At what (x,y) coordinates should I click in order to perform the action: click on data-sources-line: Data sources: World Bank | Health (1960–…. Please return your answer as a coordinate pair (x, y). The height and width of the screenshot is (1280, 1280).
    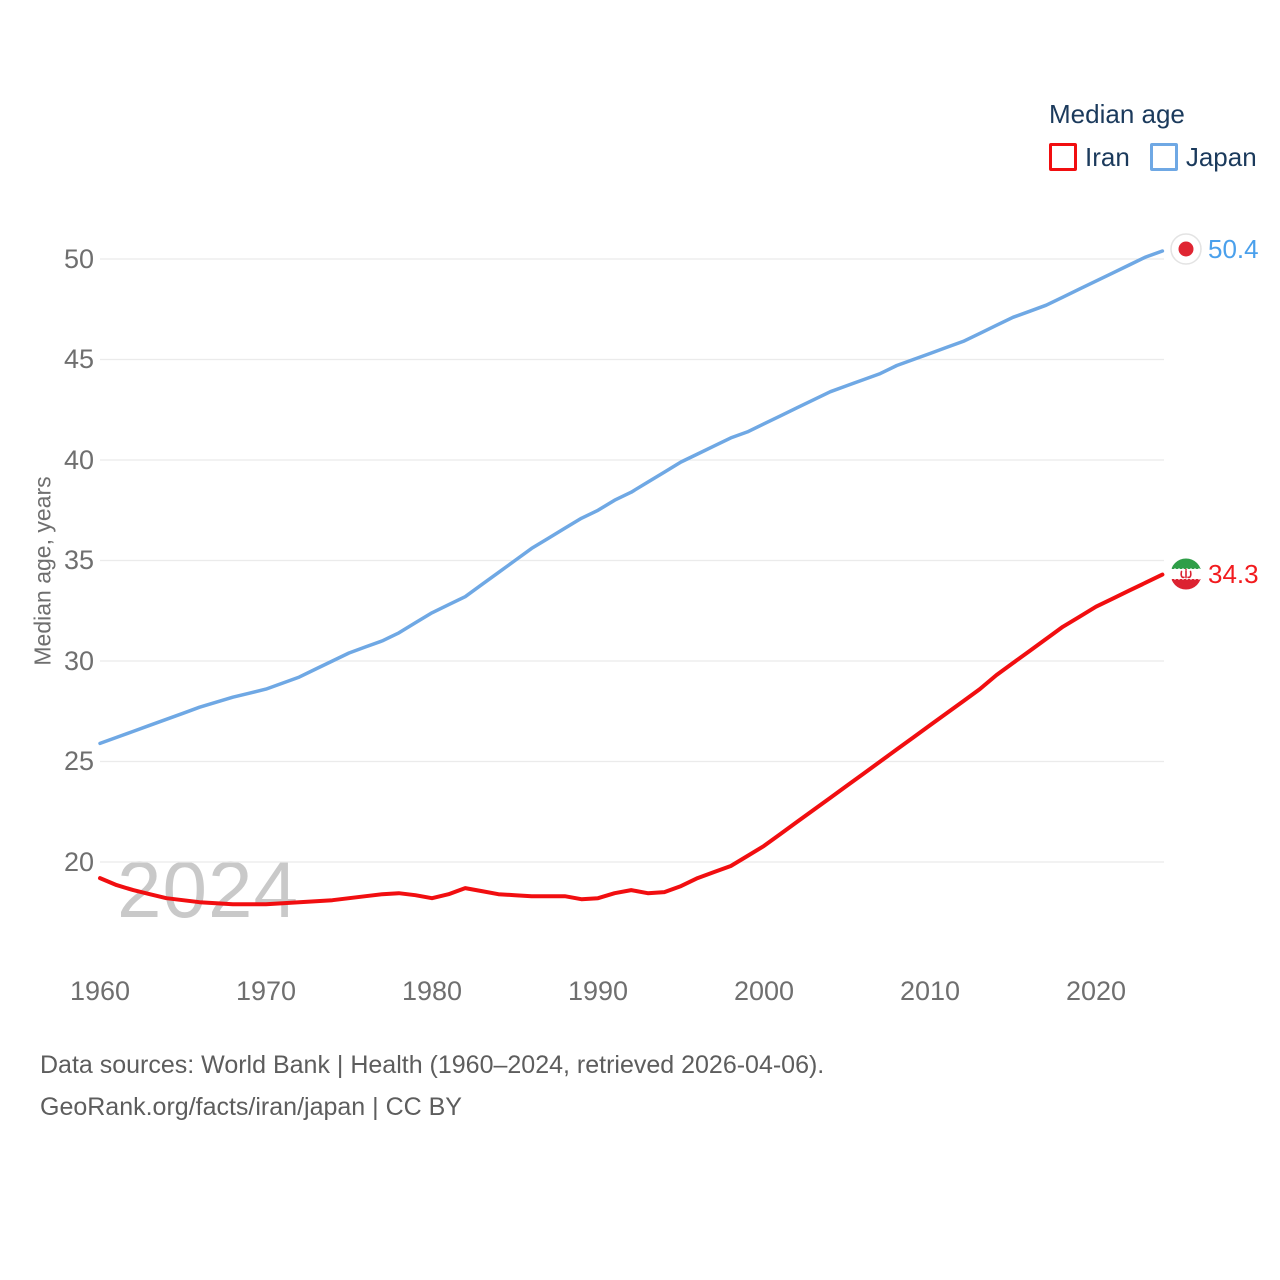
    Looking at the image, I should click on (432, 1065).